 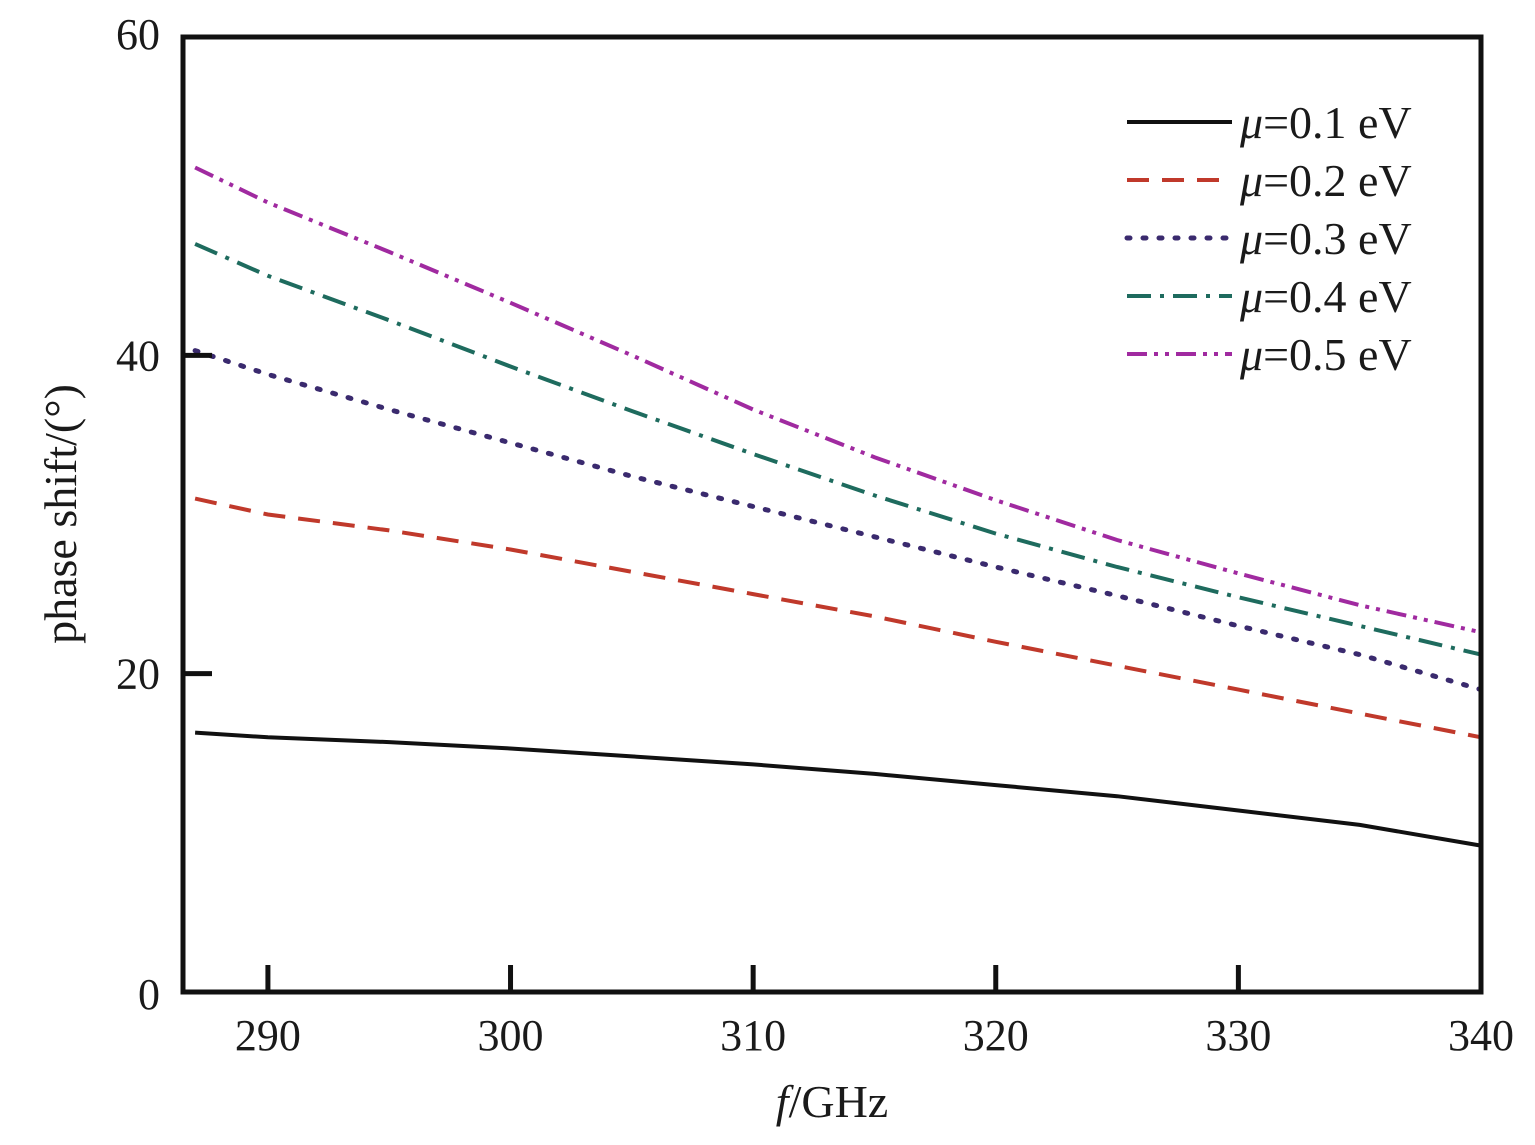 I want to click on legend-label-5: μ=0.5 eV, so click(x=1325, y=354).